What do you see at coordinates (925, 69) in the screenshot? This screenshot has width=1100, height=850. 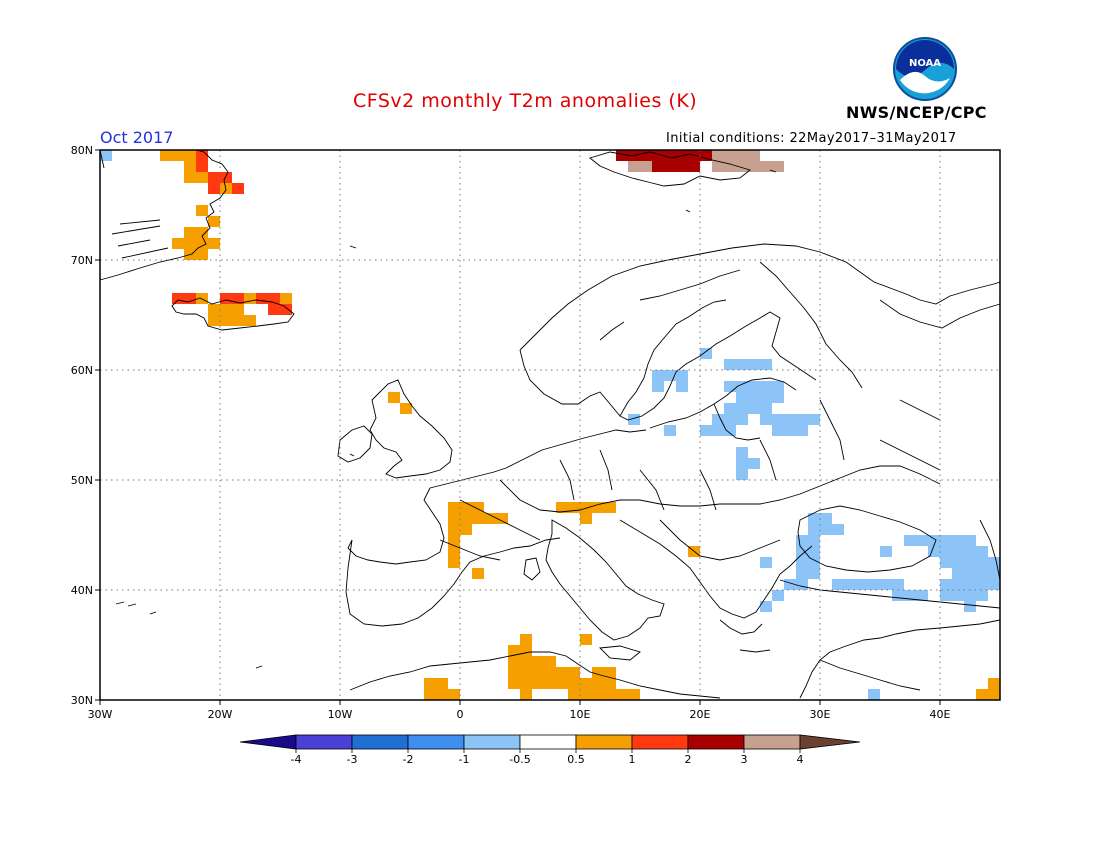 I see `noaa-logo: NOAA` at bounding box center [925, 69].